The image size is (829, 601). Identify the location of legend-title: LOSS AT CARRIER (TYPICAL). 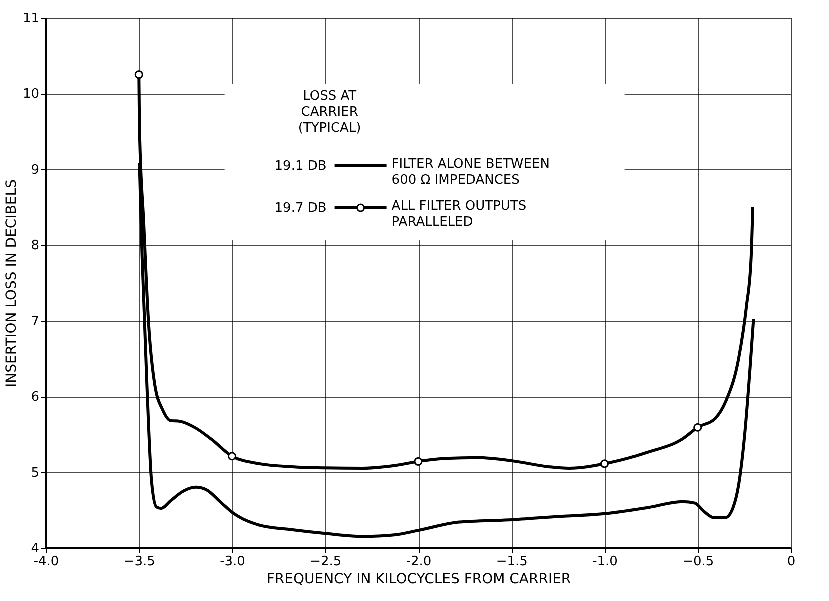
(330, 112).